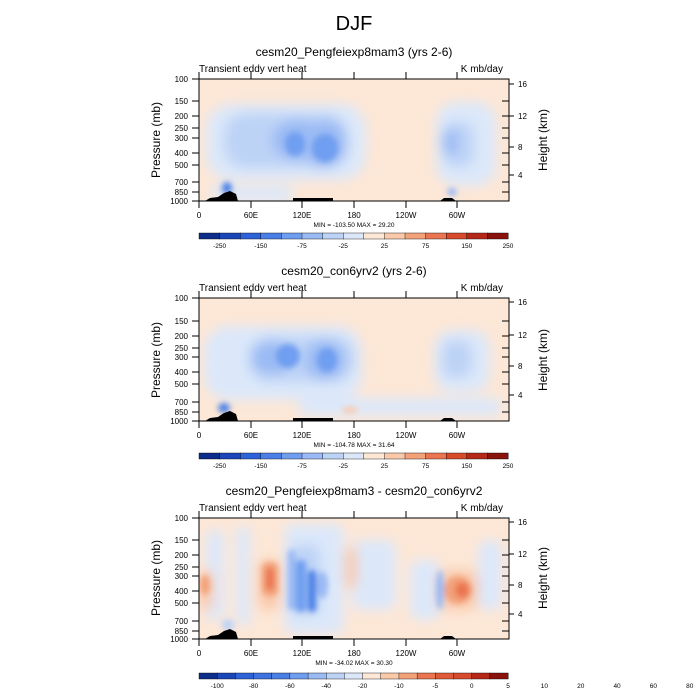  Describe the element at coordinates (302, 435) in the screenshot. I see `panel-2-xtick-label: 120E` at that location.